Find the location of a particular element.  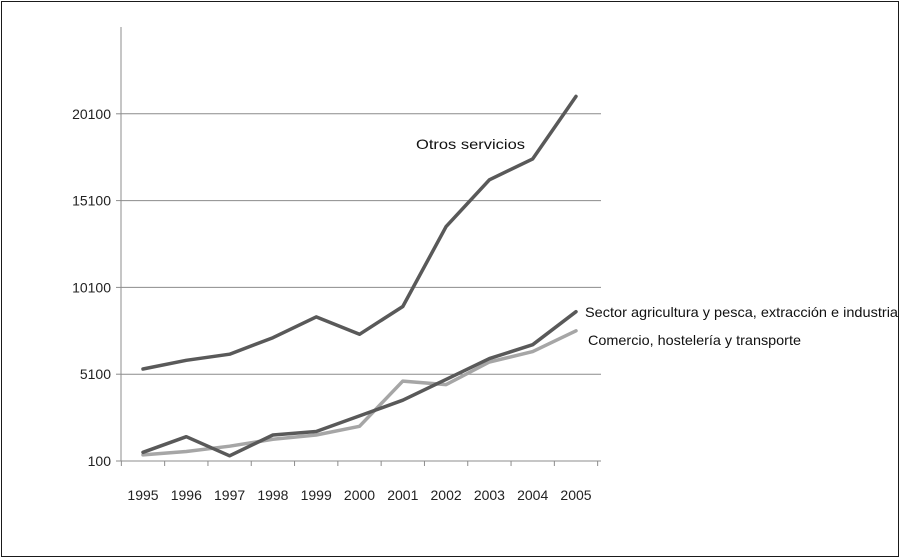

x-tick-label: 2000 is located at coordinates (359, 495).